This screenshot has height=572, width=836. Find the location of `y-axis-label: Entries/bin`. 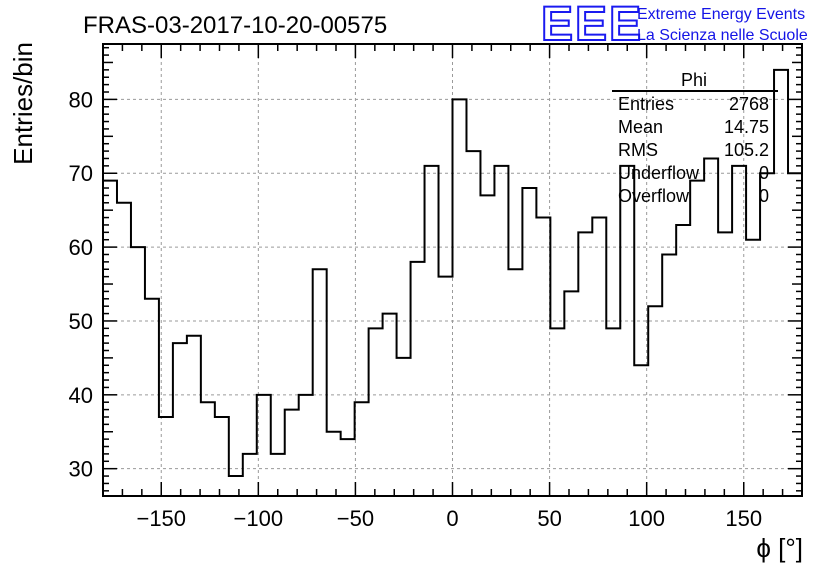

y-axis-label: Entries/bin is located at coordinates (23, 103).